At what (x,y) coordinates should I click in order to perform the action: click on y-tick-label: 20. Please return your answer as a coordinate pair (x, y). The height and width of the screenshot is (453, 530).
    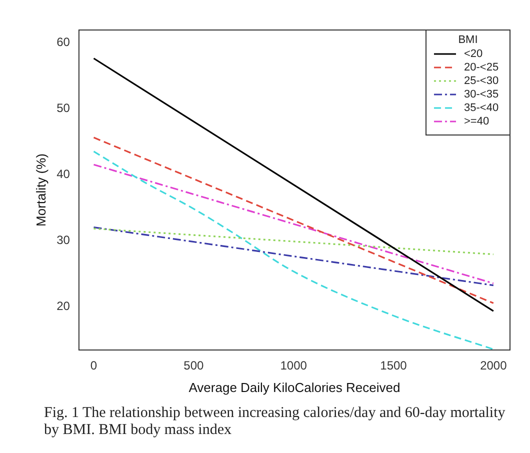
    Looking at the image, I should click on (63, 305).